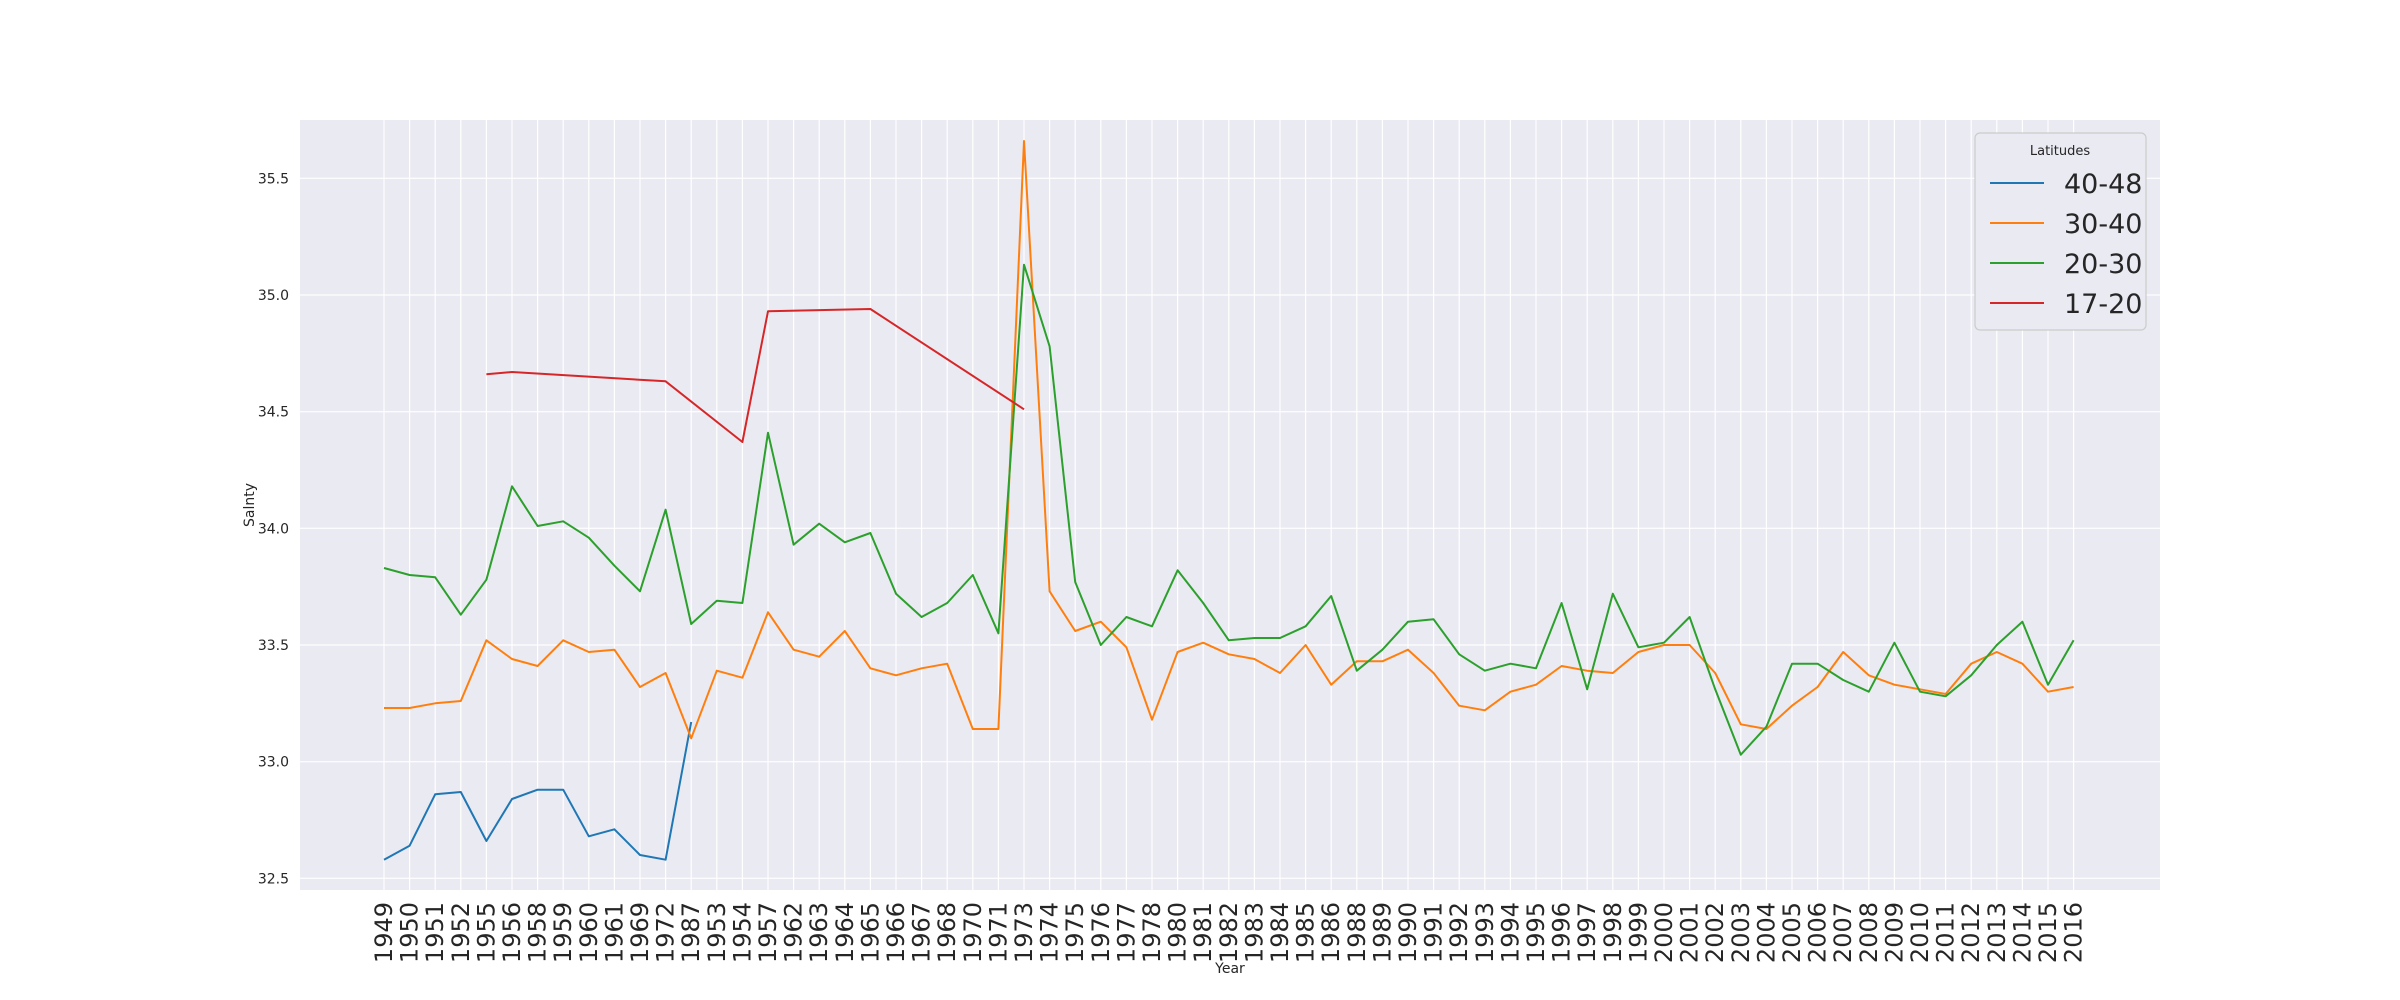  I want to click on x-tick-label: 1978, so click(1152, 932).